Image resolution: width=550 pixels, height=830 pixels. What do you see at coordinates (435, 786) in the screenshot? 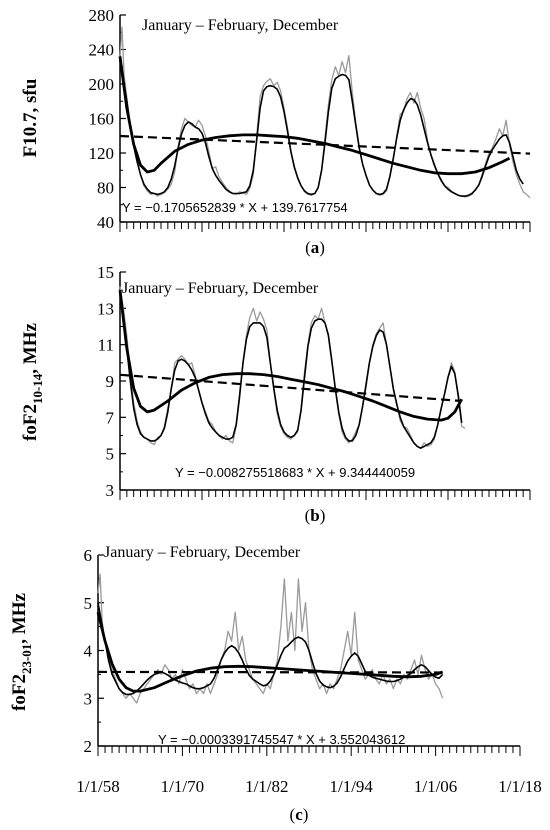
I see `x-tick-label: 1/1/06` at bounding box center [435, 786].